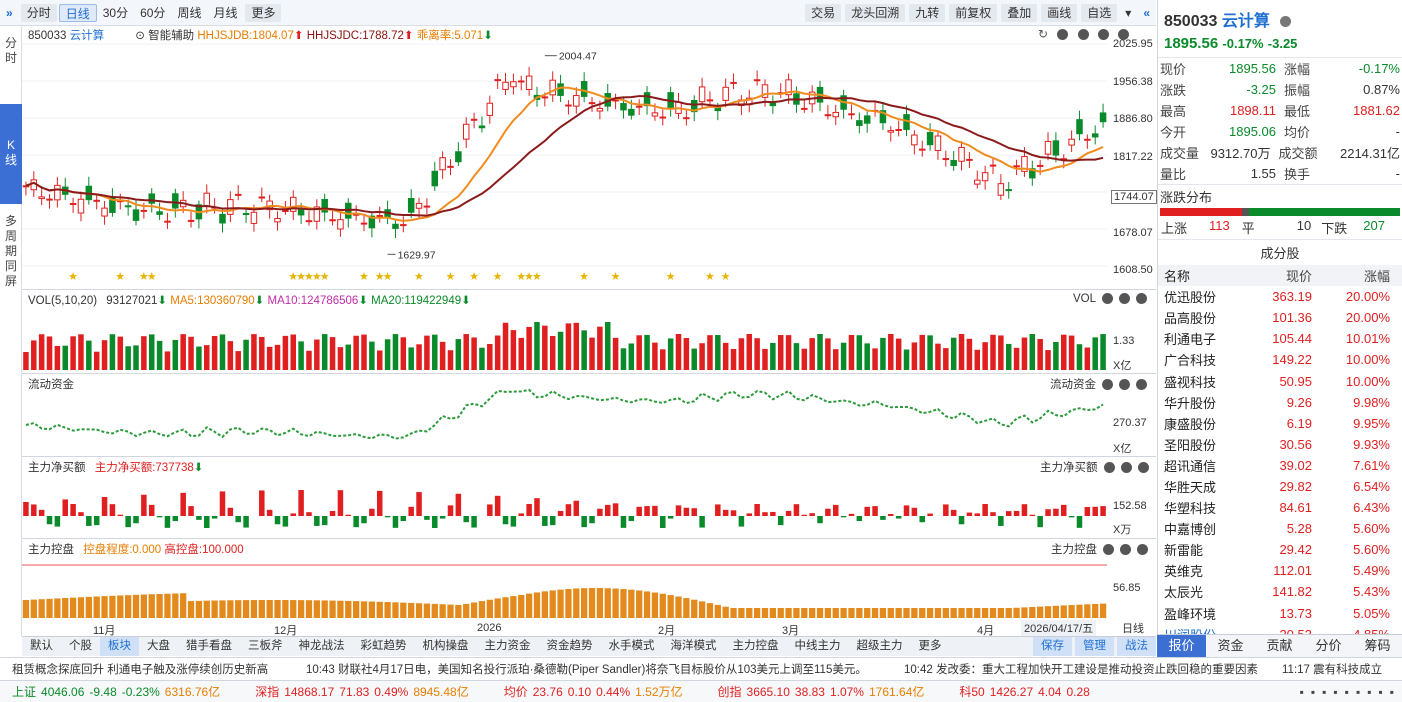 The image size is (1402, 702). I want to click on indicator-tab: 板块, so click(119, 646).